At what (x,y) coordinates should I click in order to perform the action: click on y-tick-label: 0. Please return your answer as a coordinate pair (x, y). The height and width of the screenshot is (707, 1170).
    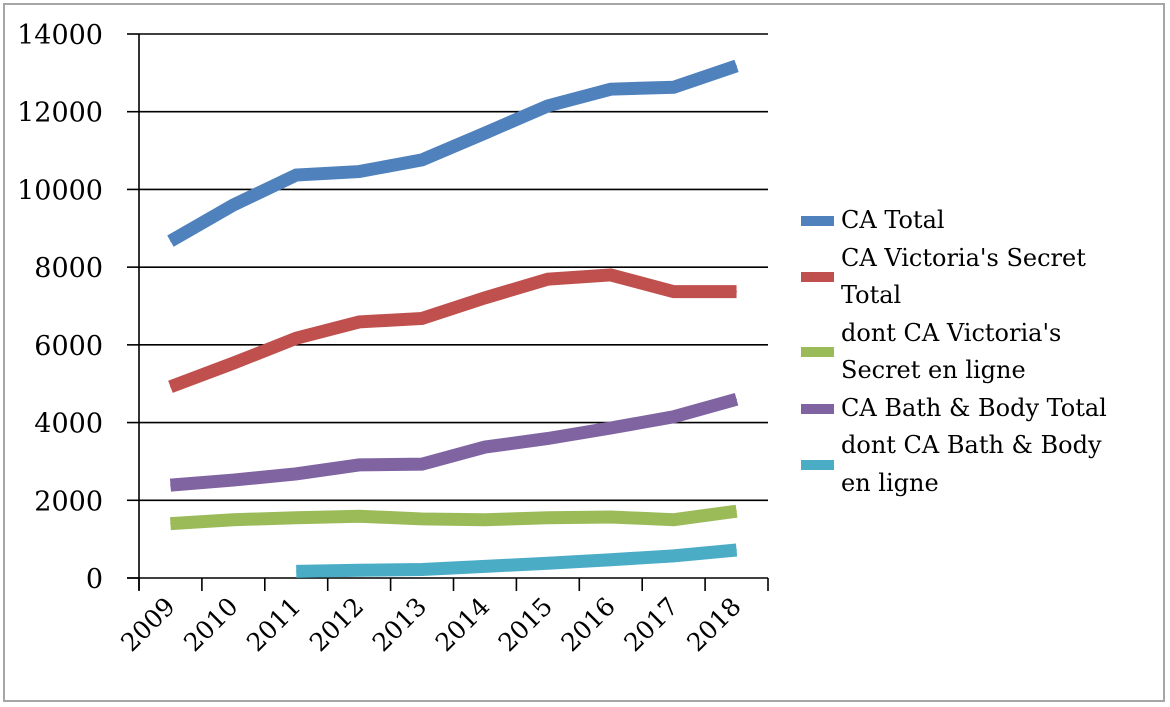
    Looking at the image, I should click on (94, 579).